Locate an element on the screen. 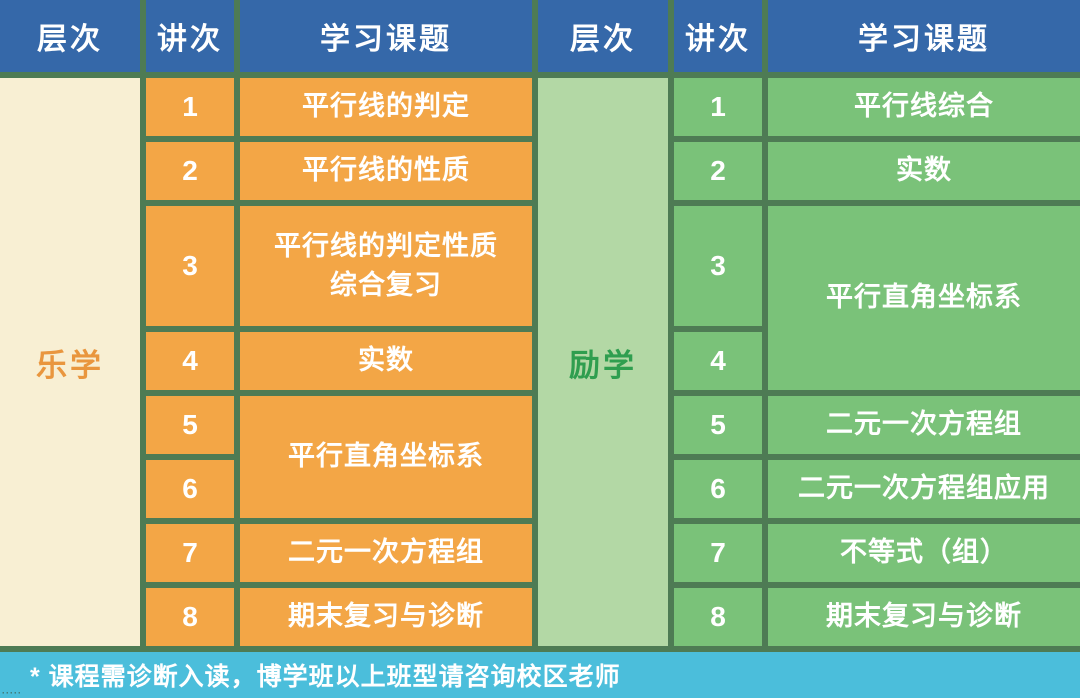  level-cell-lexue: 乐学 is located at coordinates (70, 362).